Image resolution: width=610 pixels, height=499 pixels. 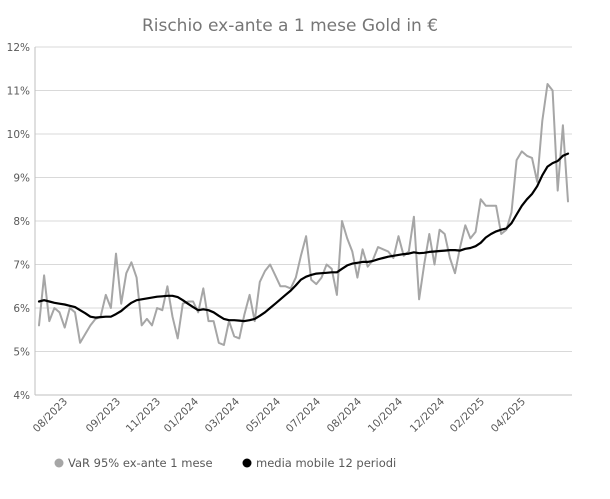 What do you see at coordinates (21, 222) in the screenshot?
I see `y-tick-label: 8%` at bounding box center [21, 222].